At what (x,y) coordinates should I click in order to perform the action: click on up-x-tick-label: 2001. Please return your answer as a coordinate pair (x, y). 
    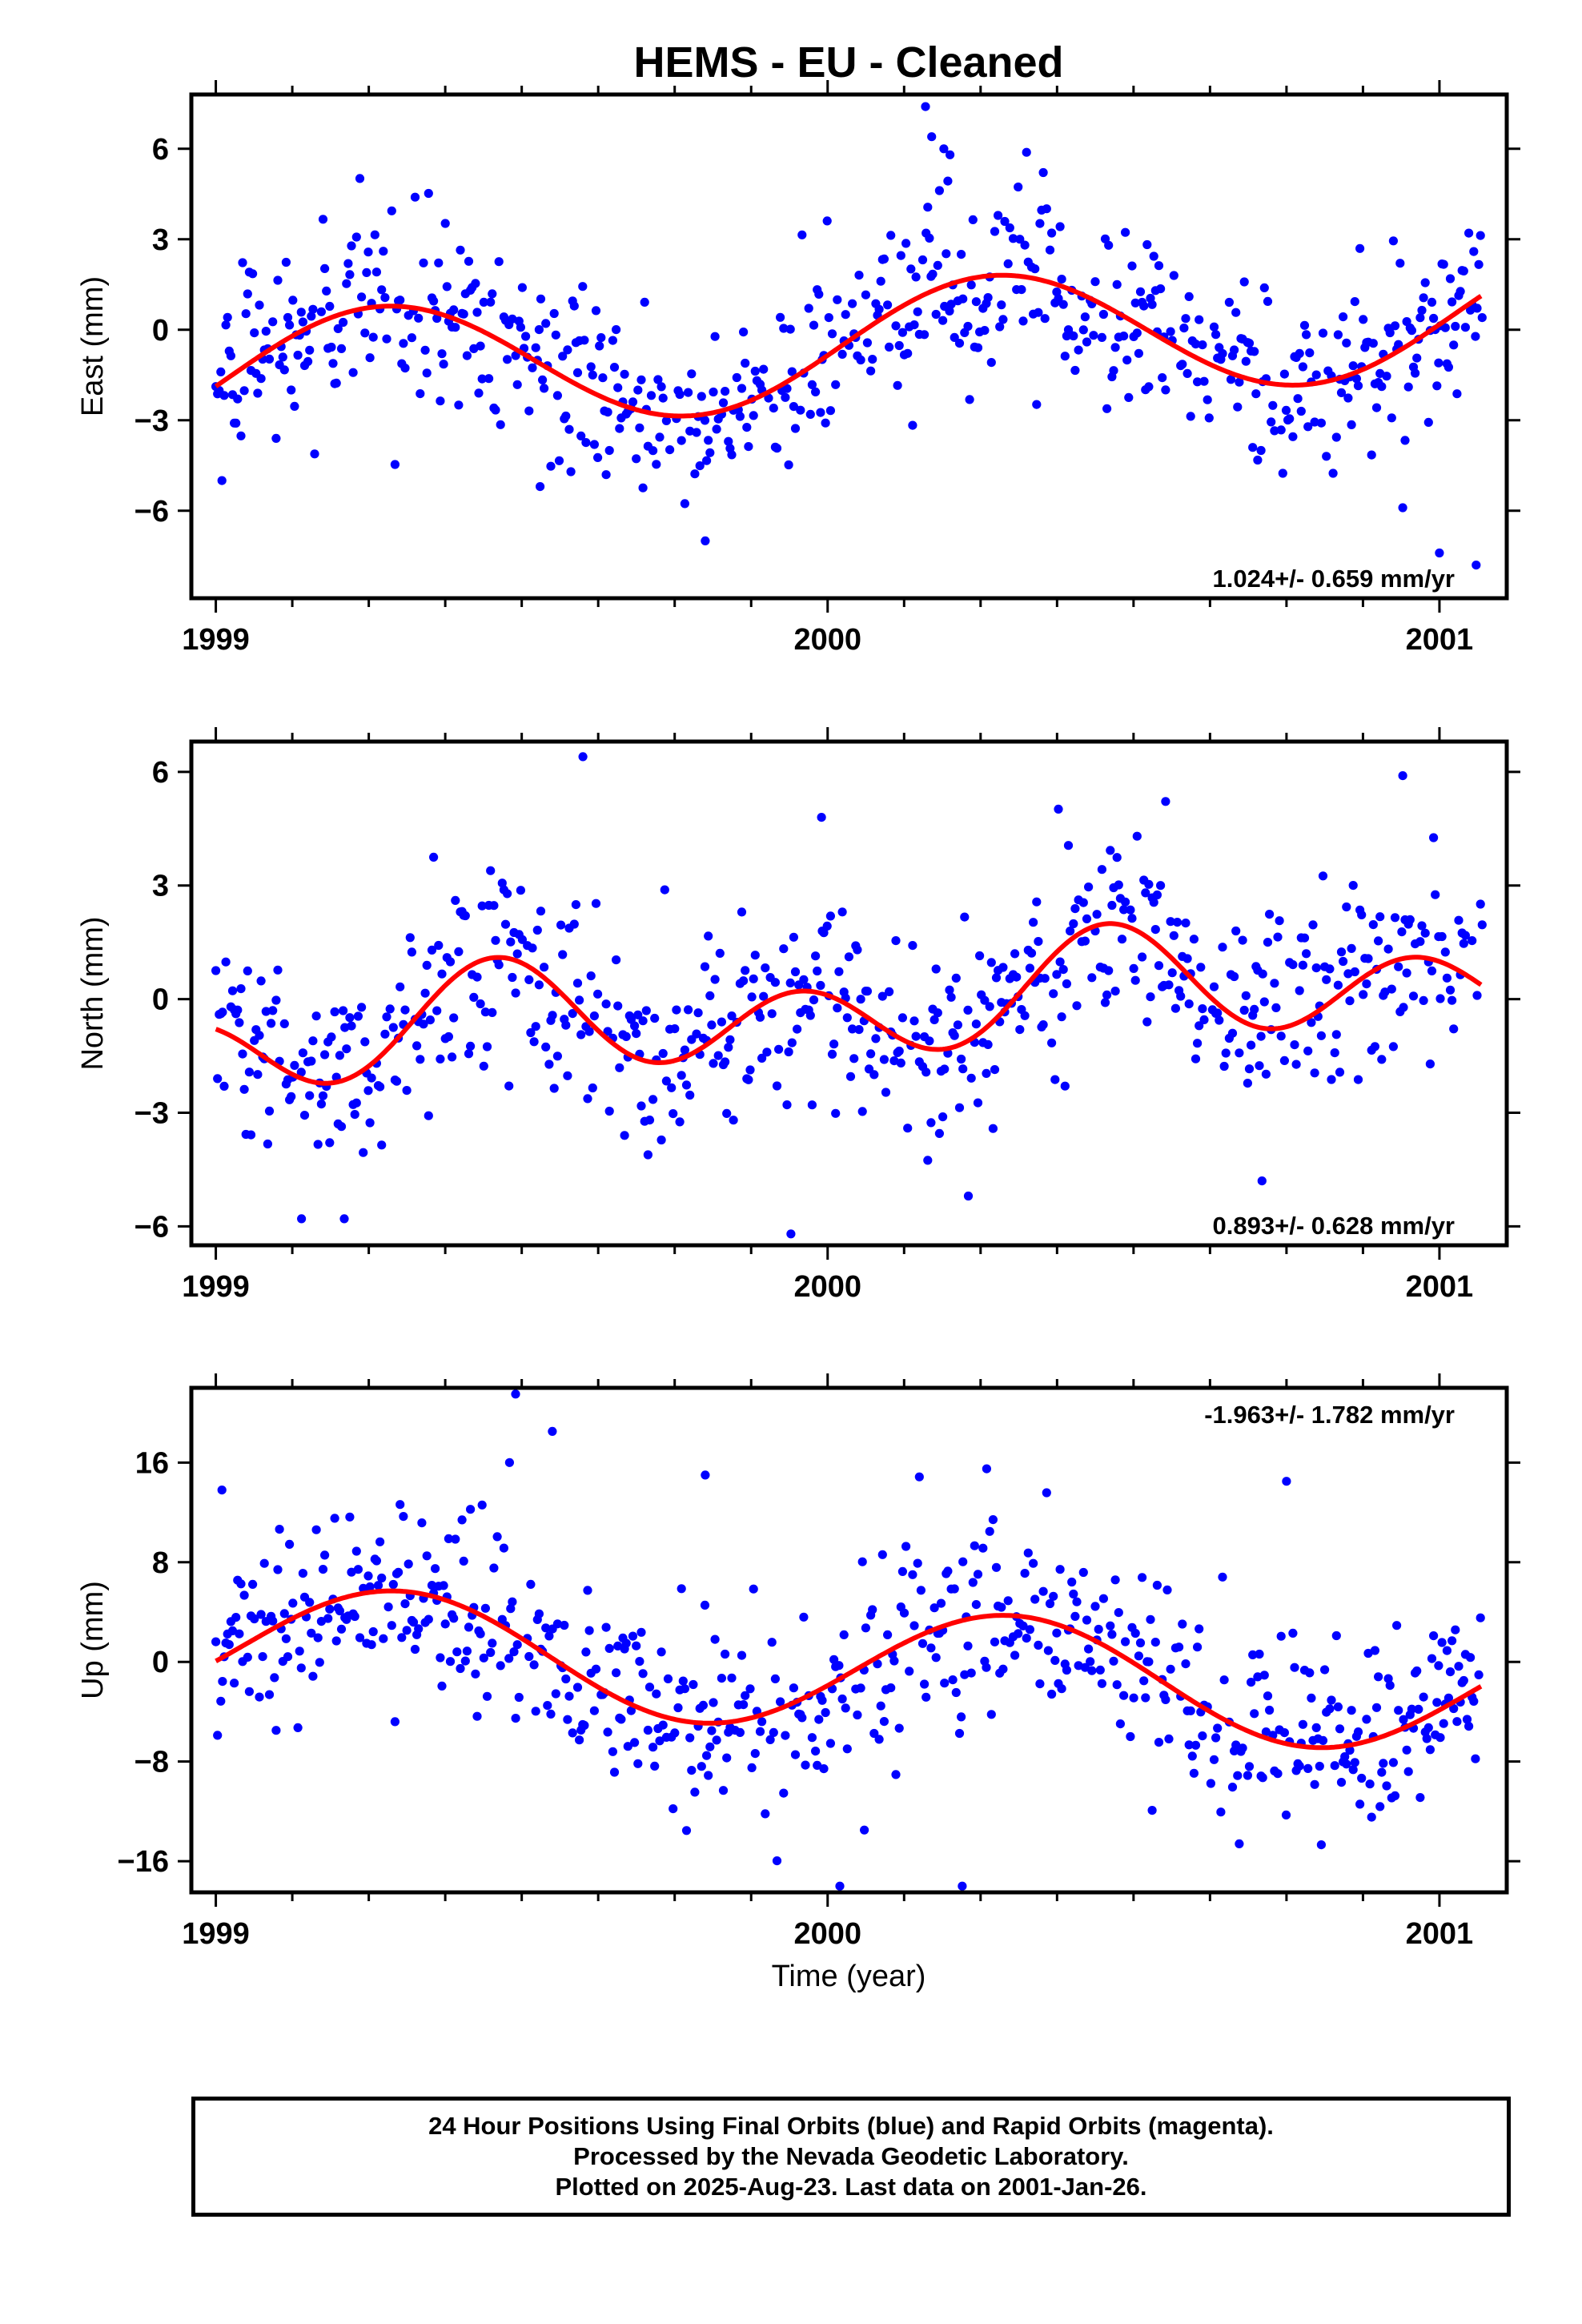
    Looking at the image, I should click on (1440, 1934).